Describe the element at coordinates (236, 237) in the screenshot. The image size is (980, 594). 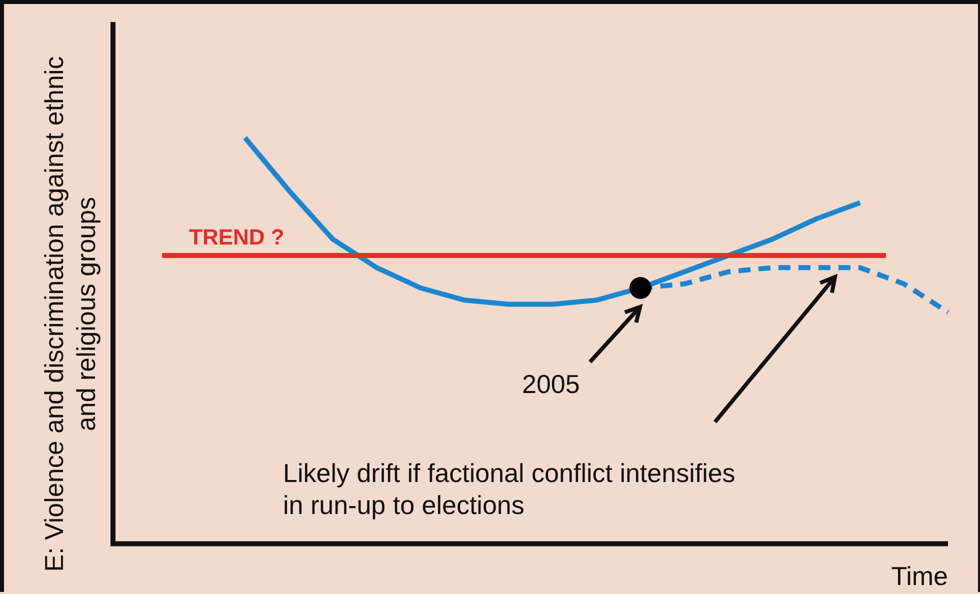
I see `ref-line-label: TREND ?` at that location.